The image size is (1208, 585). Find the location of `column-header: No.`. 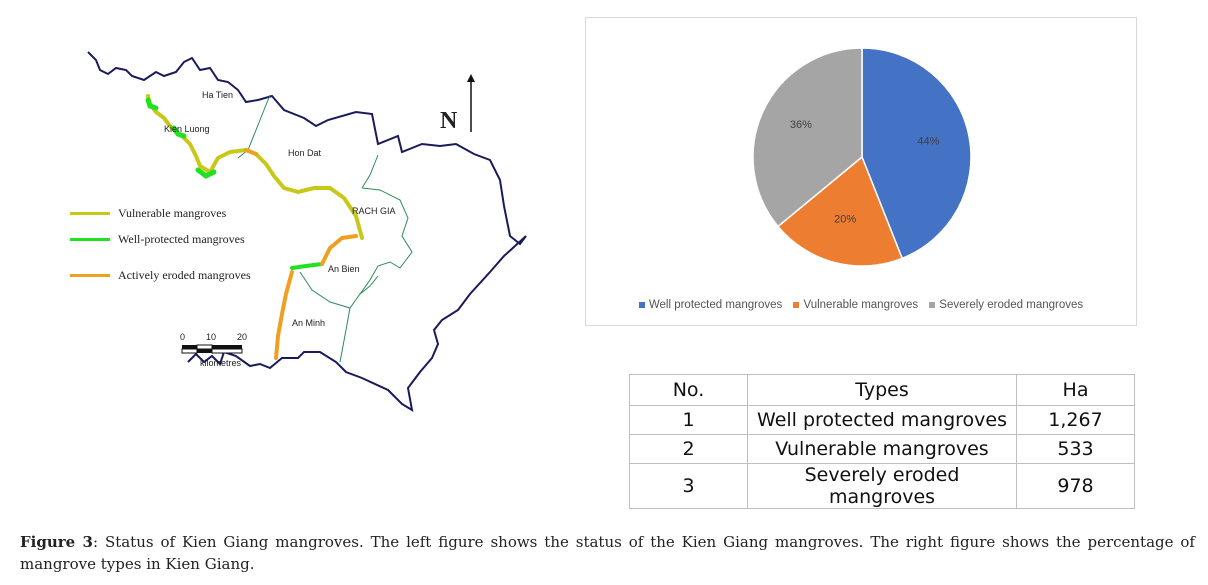

column-header: No. is located at coordinates (688, 390).